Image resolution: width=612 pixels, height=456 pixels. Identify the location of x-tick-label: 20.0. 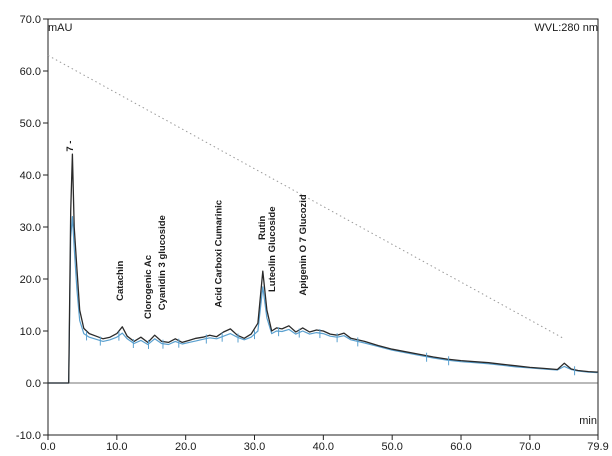
(185, 447).